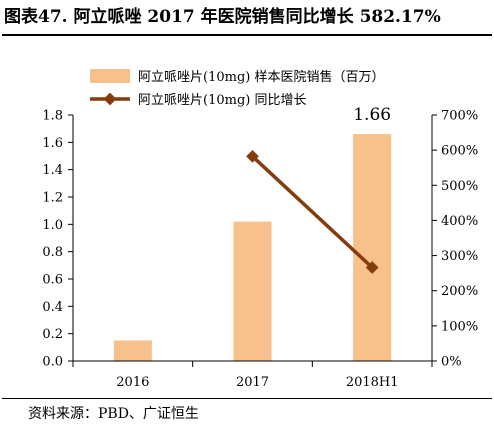 The width and height of the screenshot is (494, 429). What do you see at coordinates (110, 99) in the screenshot?
I see `legend-marker-line` at bounding box center [110, 99].